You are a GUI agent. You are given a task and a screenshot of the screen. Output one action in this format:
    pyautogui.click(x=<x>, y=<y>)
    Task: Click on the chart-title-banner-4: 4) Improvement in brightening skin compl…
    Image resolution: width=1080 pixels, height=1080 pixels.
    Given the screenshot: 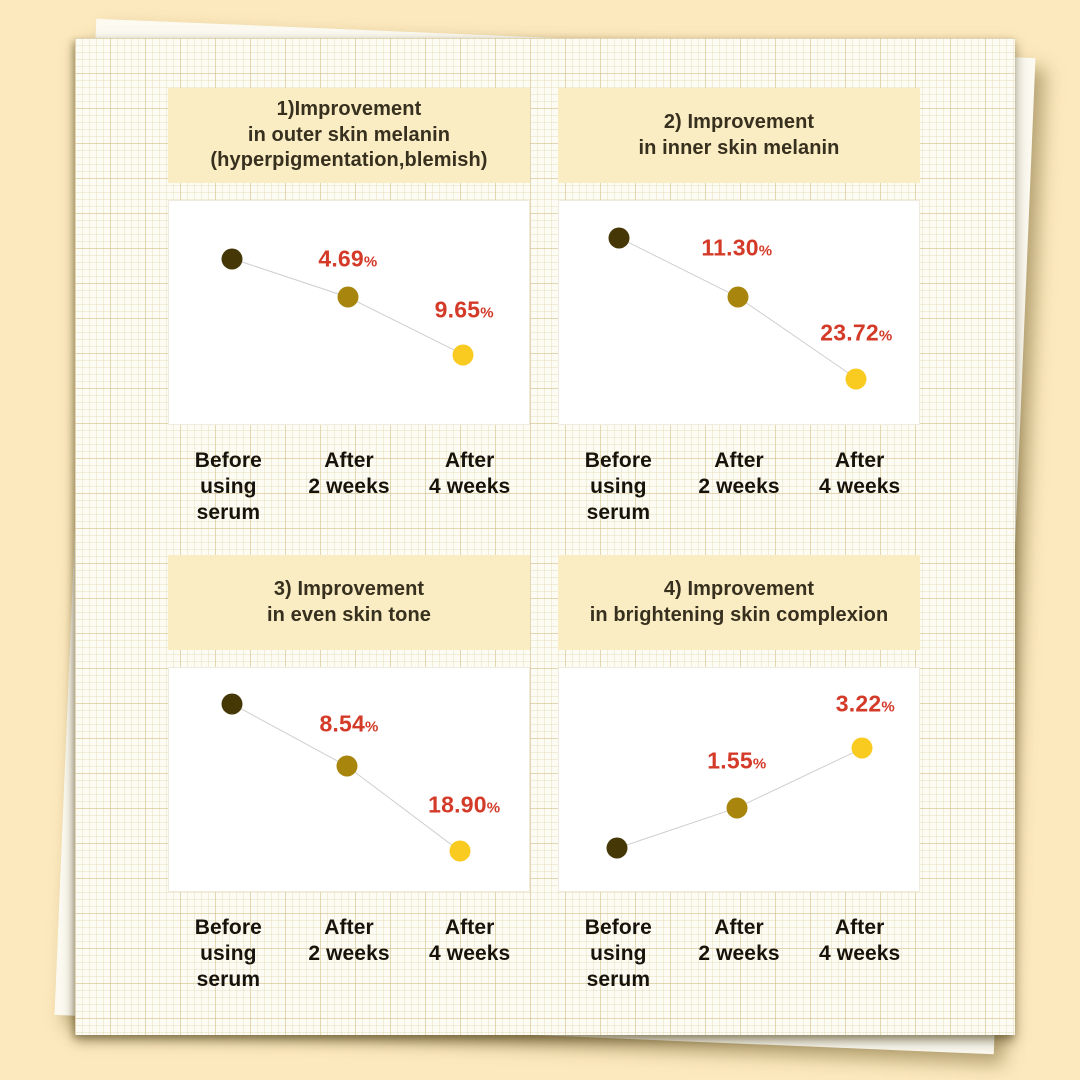 What is the action you would take?
    pyautogui.click(x=739, y=602)
    